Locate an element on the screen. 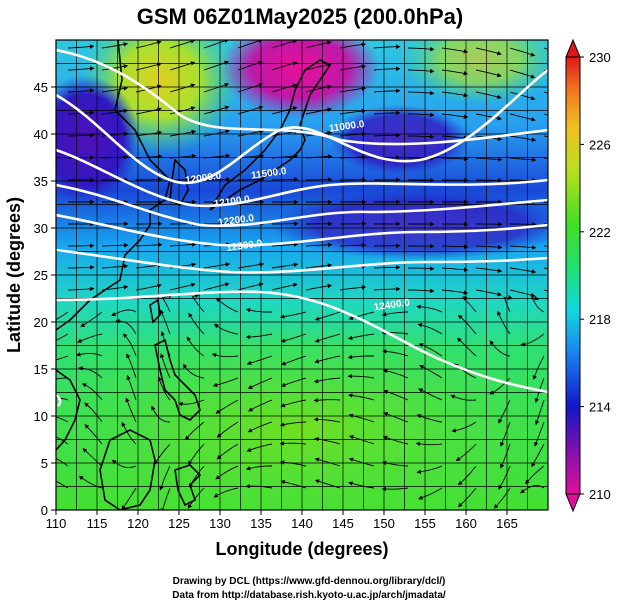  x-axis-ticks: 110 115 120 125 130 135 140 145 150 155 160 165 is located at coordinates (282, 520).